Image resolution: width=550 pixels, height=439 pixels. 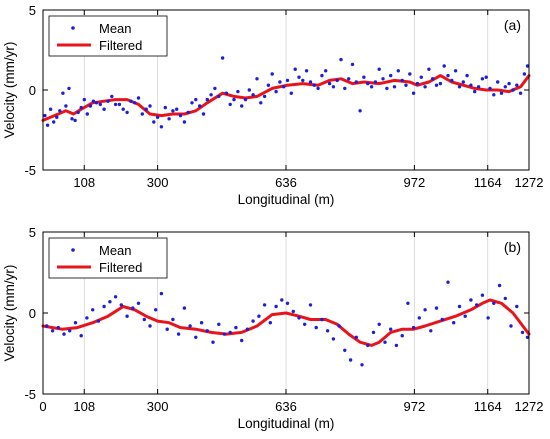 What do you see at coordinates (286, 322) in the screenshot?
I see `series-line-filtered` at bounding box center [286, 322].